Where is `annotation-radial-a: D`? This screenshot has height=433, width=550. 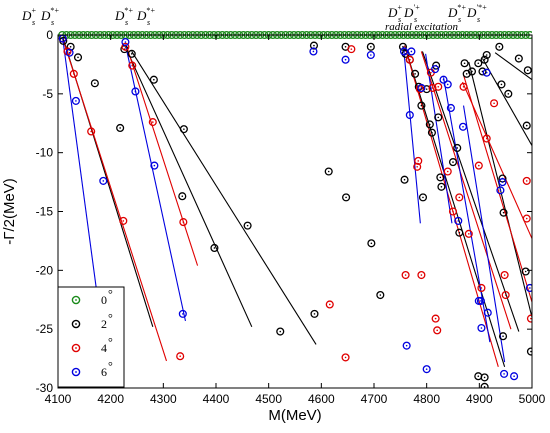
annotation-radial-a: D is located at coordinates (392, 12).